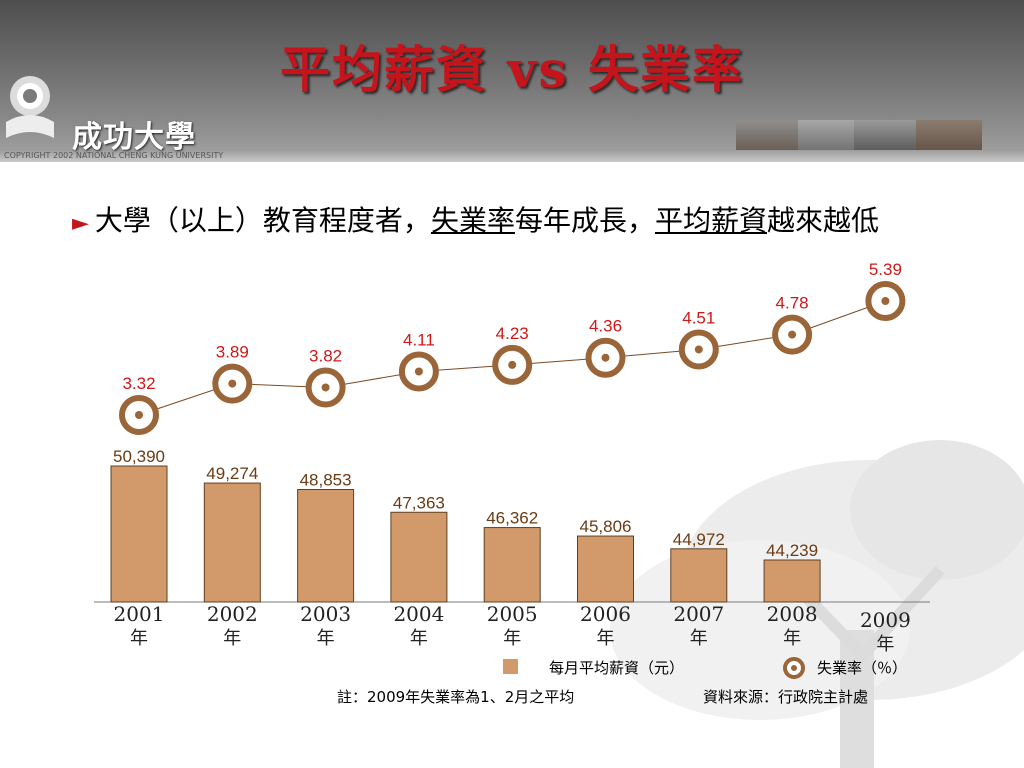  What do you see at coordinates (606, 526) in the screenshot?
I see `wage-value-label: 45,806` at bounding box center [606, 526].